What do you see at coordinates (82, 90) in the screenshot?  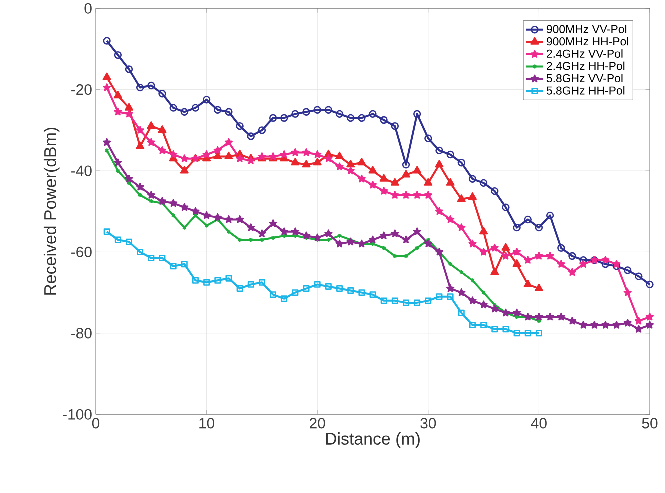 I see `y-tick-label: -20` at bounding box center [82, 90].